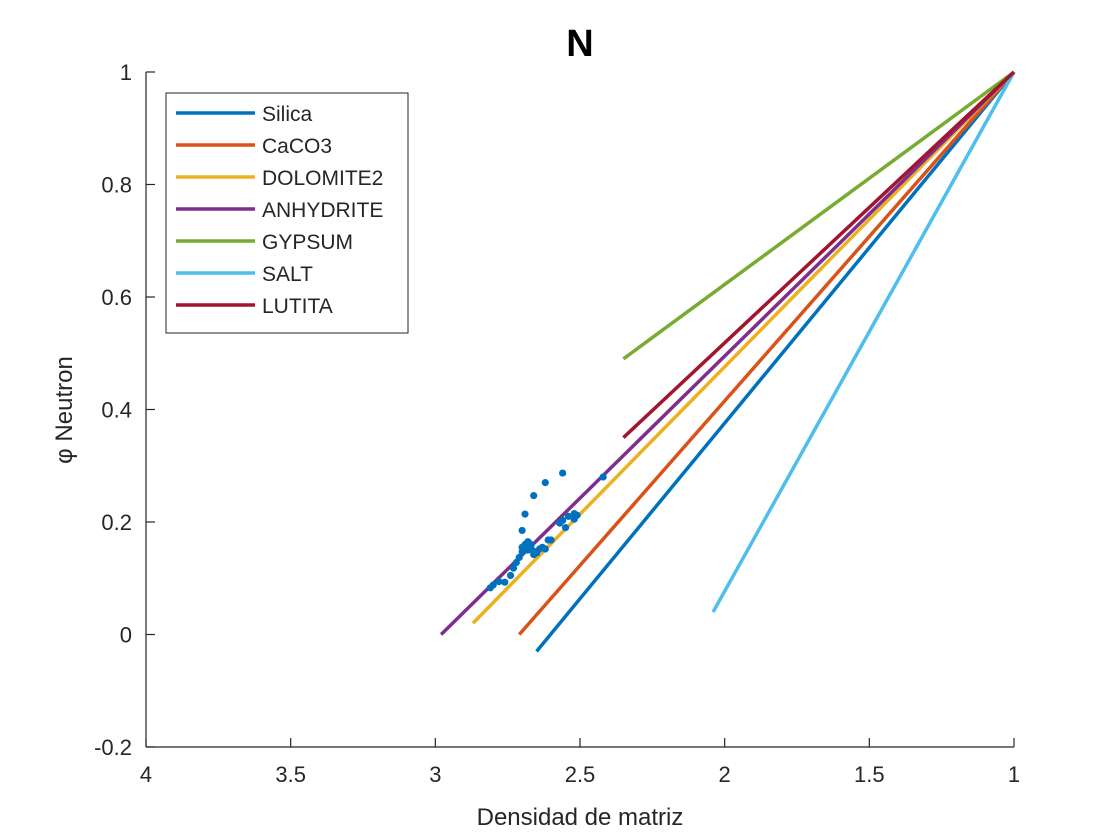 The image size is (1120, 840). Describe the element at coordinates (287, 274) in the screenshot. I see `legend-label-salt: SALT` at that location.